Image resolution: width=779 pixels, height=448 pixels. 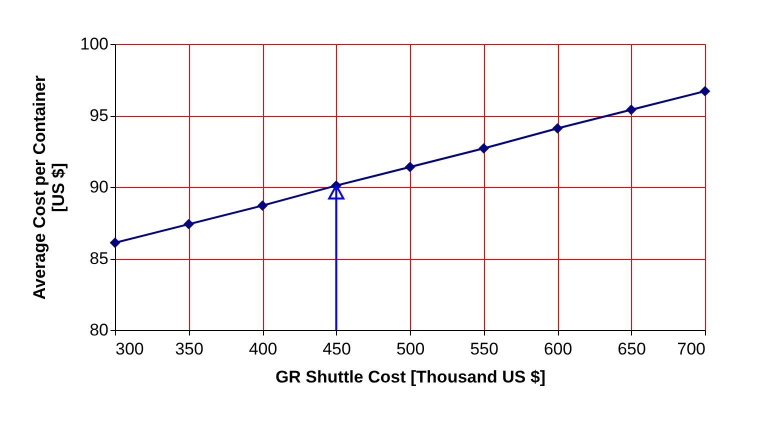 What do you see at coordinates (99, 258) in the screenshot?
I see `y-tick-label: 85` at bounding box center [99, 258].